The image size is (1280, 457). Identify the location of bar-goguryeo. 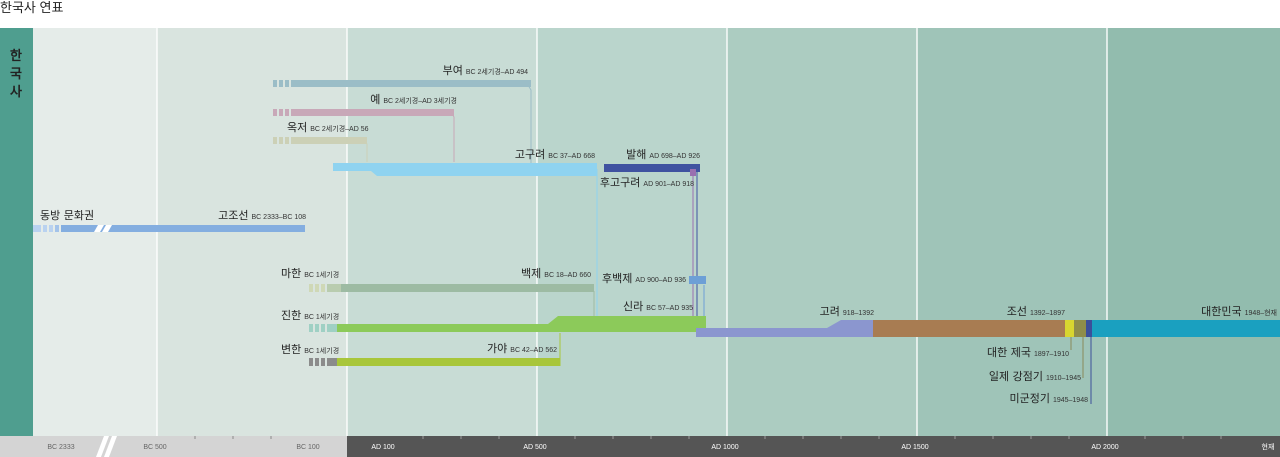
(465, 169).